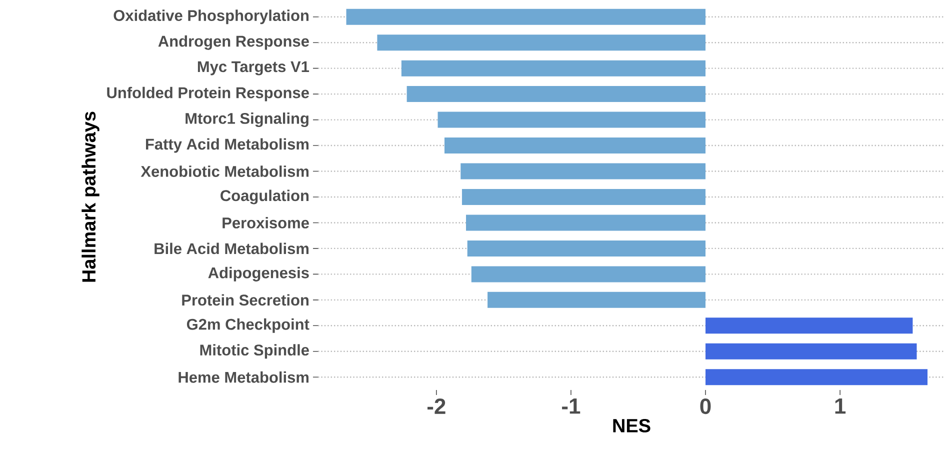 Image resolution: width=950 pixels, height=462 pixels. Describe the element at coordinates (264, 197) in the screenshot. I see `y-tick-label: Coagulation` at that location.